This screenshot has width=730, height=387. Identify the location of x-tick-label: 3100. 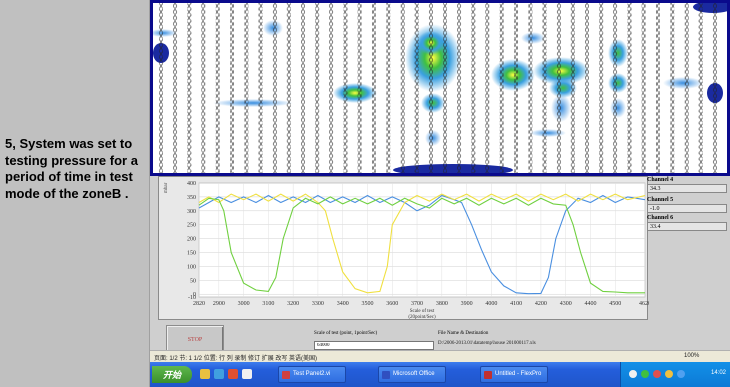
(268, 304).